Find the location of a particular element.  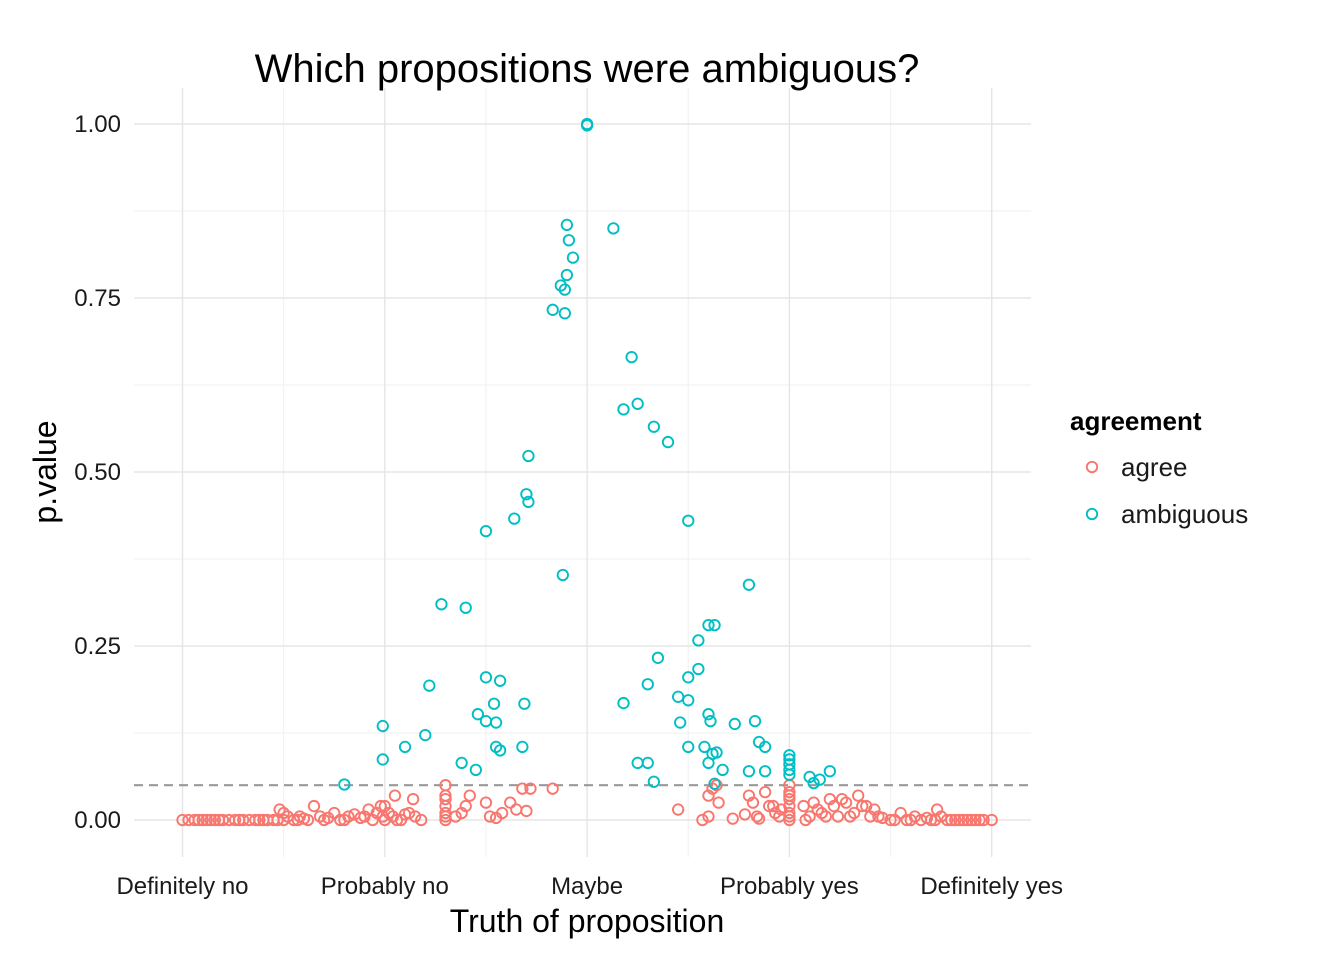

x-tick-label: Maybe is located at coordinates (587, 886).